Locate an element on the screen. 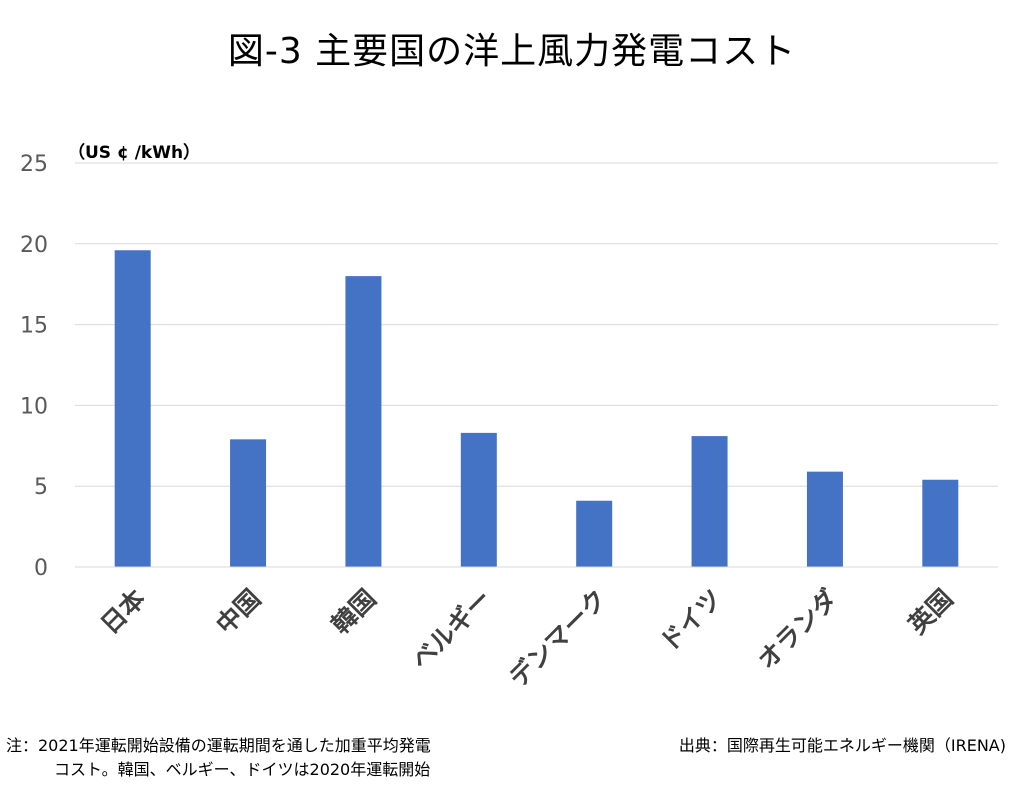 The image size is (1024, 795). x-category-label: デンマーク is located at coordinates (558, 638).